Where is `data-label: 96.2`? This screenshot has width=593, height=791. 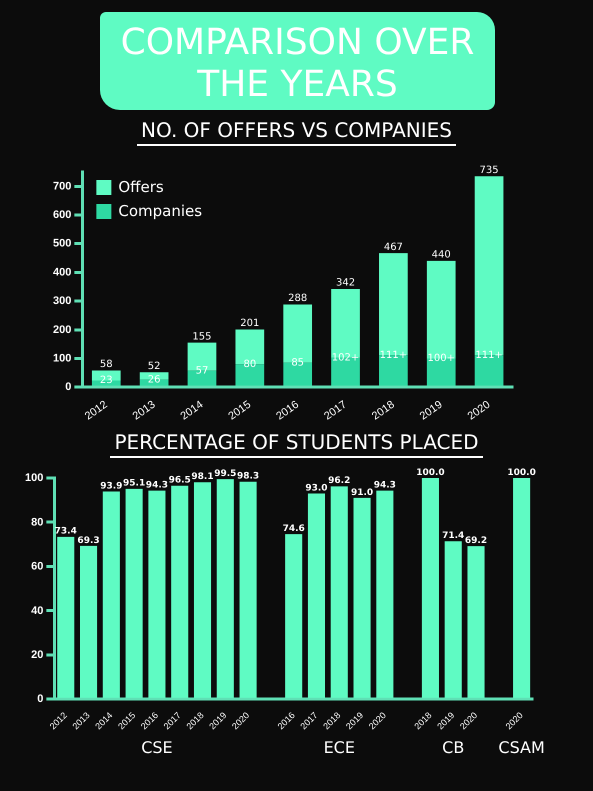 data-label: 96.2 is located at coordinates (339, 481).